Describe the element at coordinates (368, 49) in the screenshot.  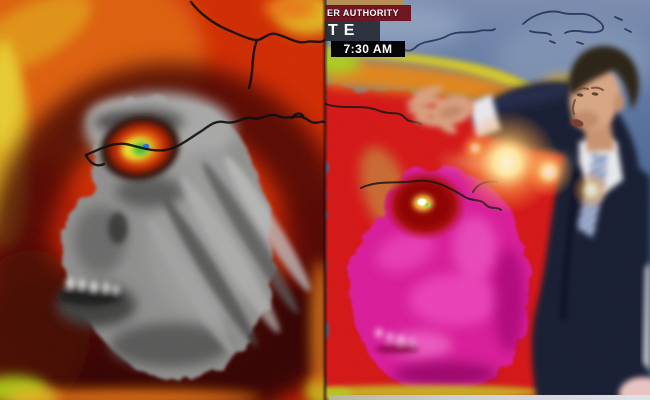
I see `banner-timestamp: 7:30 AM` at that location.